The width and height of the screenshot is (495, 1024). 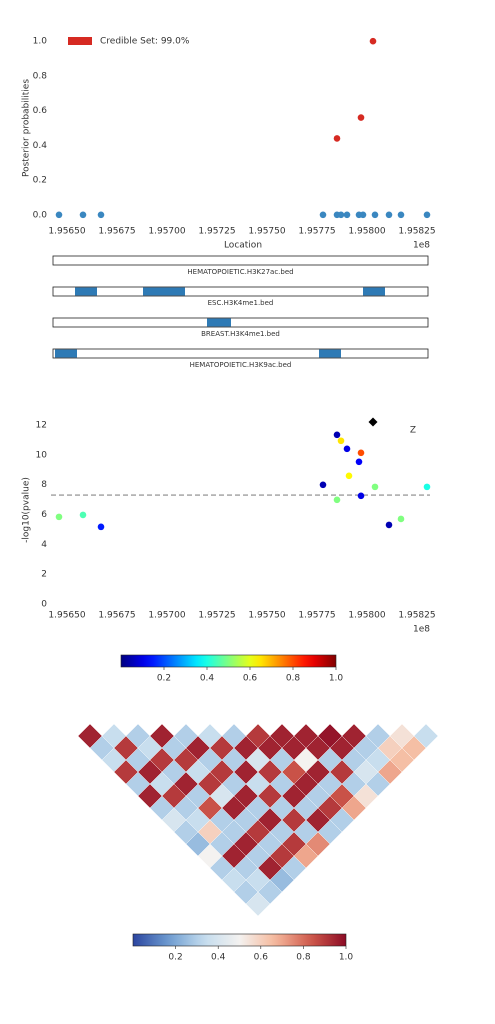 What do you see at coordinates (243, 246) in the screenshot?
I see `x-axis-label: Location` at bounding box center [243, 246].